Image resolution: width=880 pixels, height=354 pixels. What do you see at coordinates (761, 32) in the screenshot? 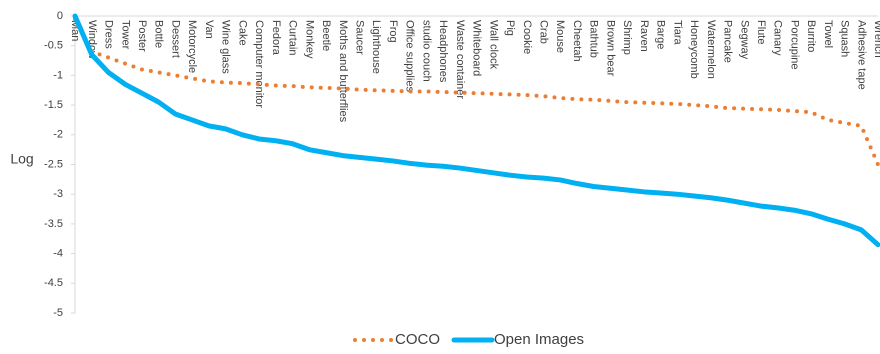
I see `x-tick-label: Flute` at bounding box center [761, 32].